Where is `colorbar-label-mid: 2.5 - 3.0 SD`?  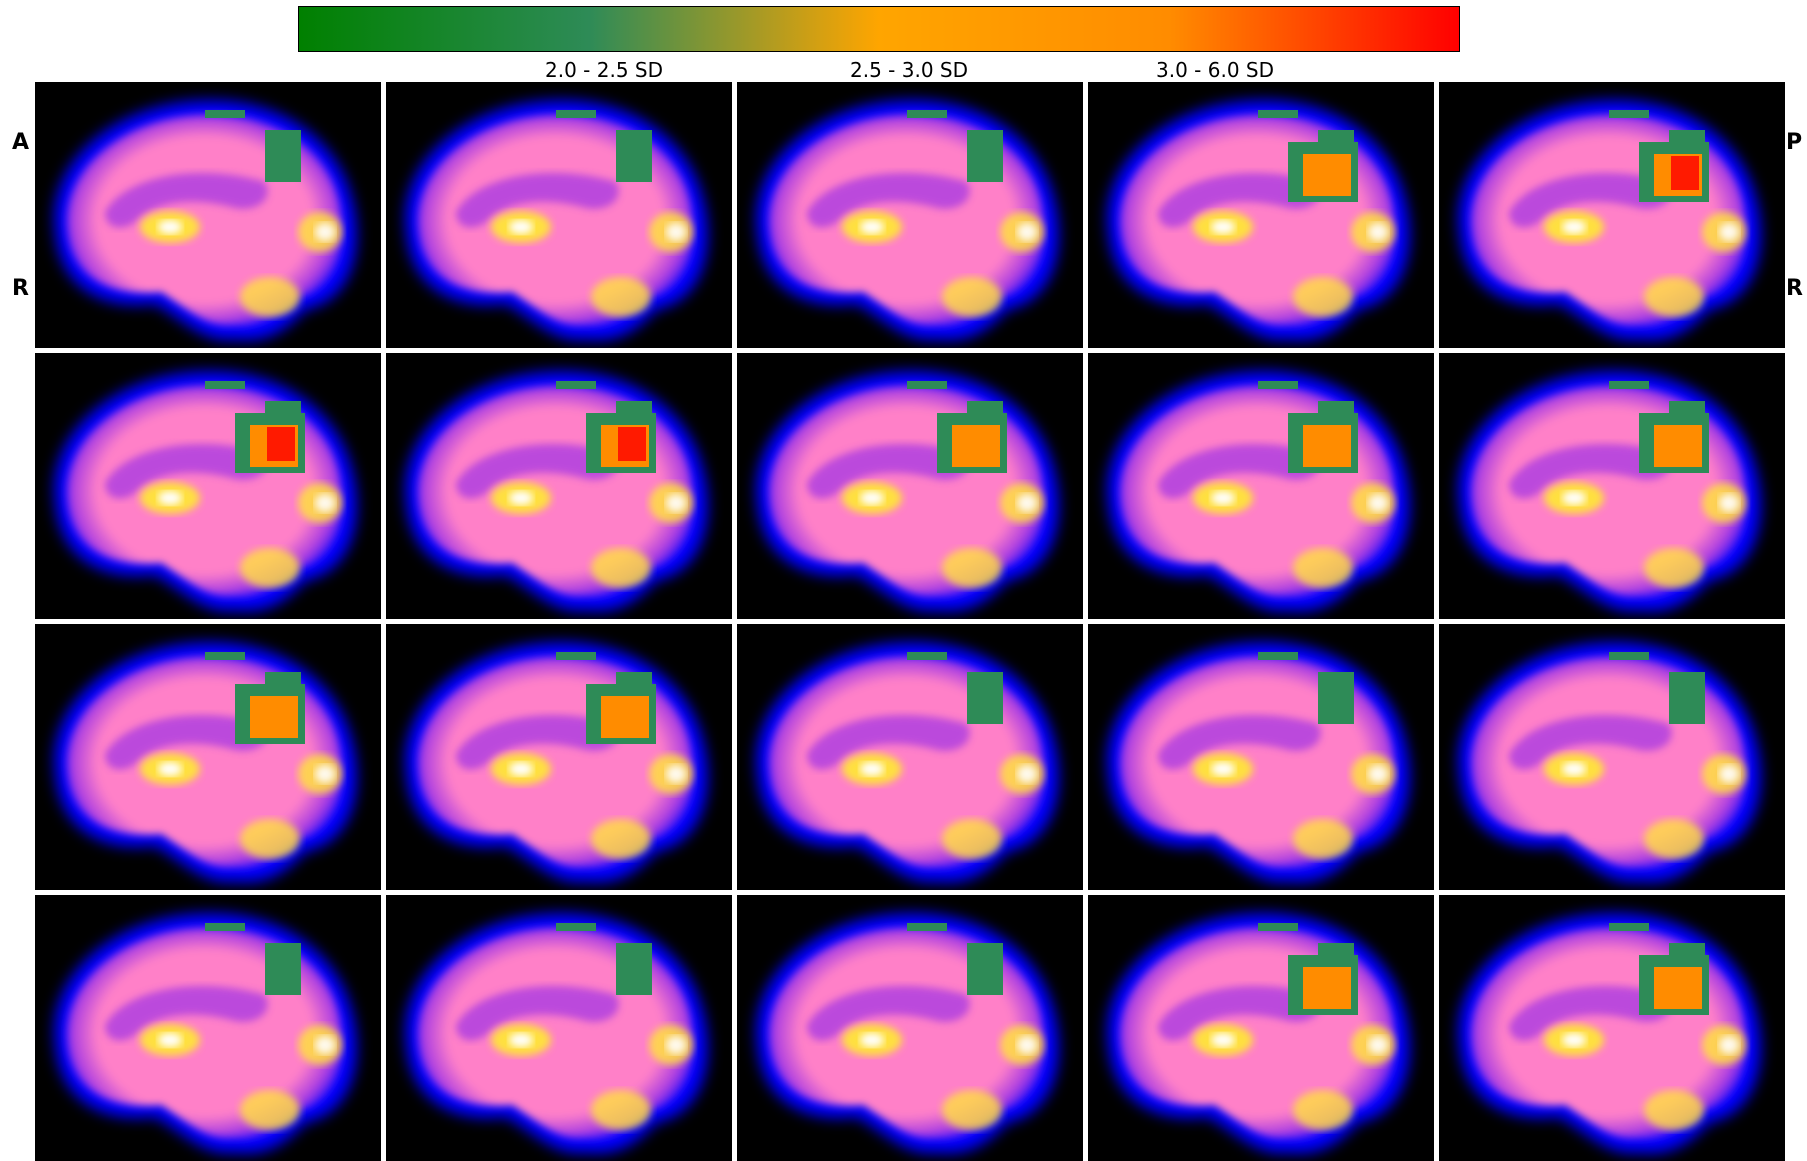 colorbar-label-mid: 2.5 - 3.0 SD is located at coordinates (909, 70).